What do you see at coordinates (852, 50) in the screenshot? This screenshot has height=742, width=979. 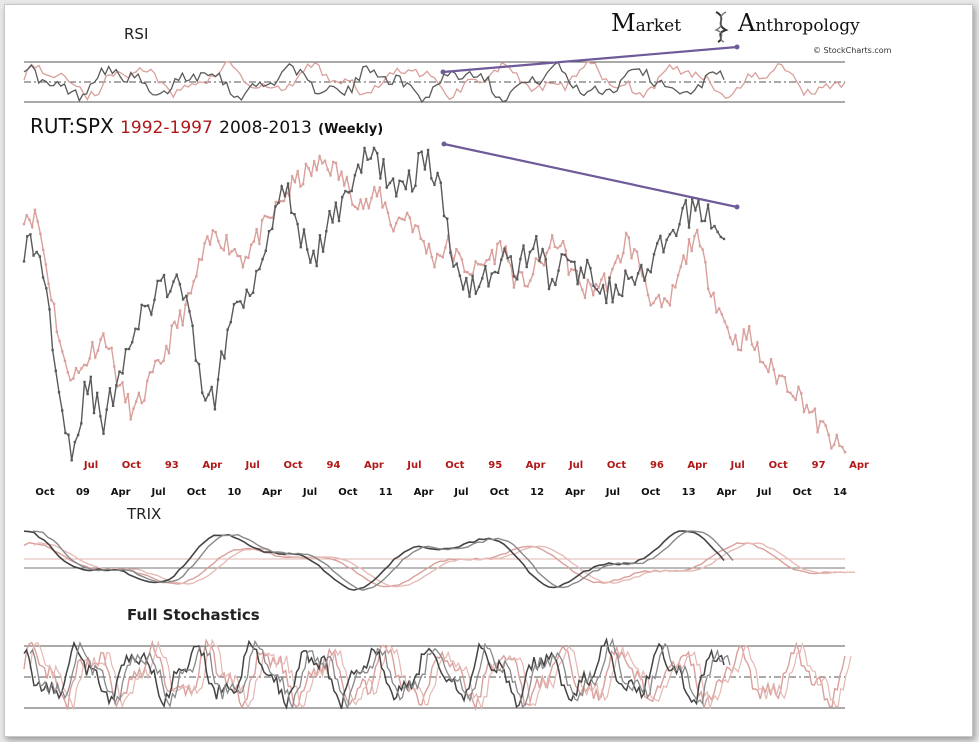 I see `credit-text: © StockCharts.com` at bounding box center [852, 50].